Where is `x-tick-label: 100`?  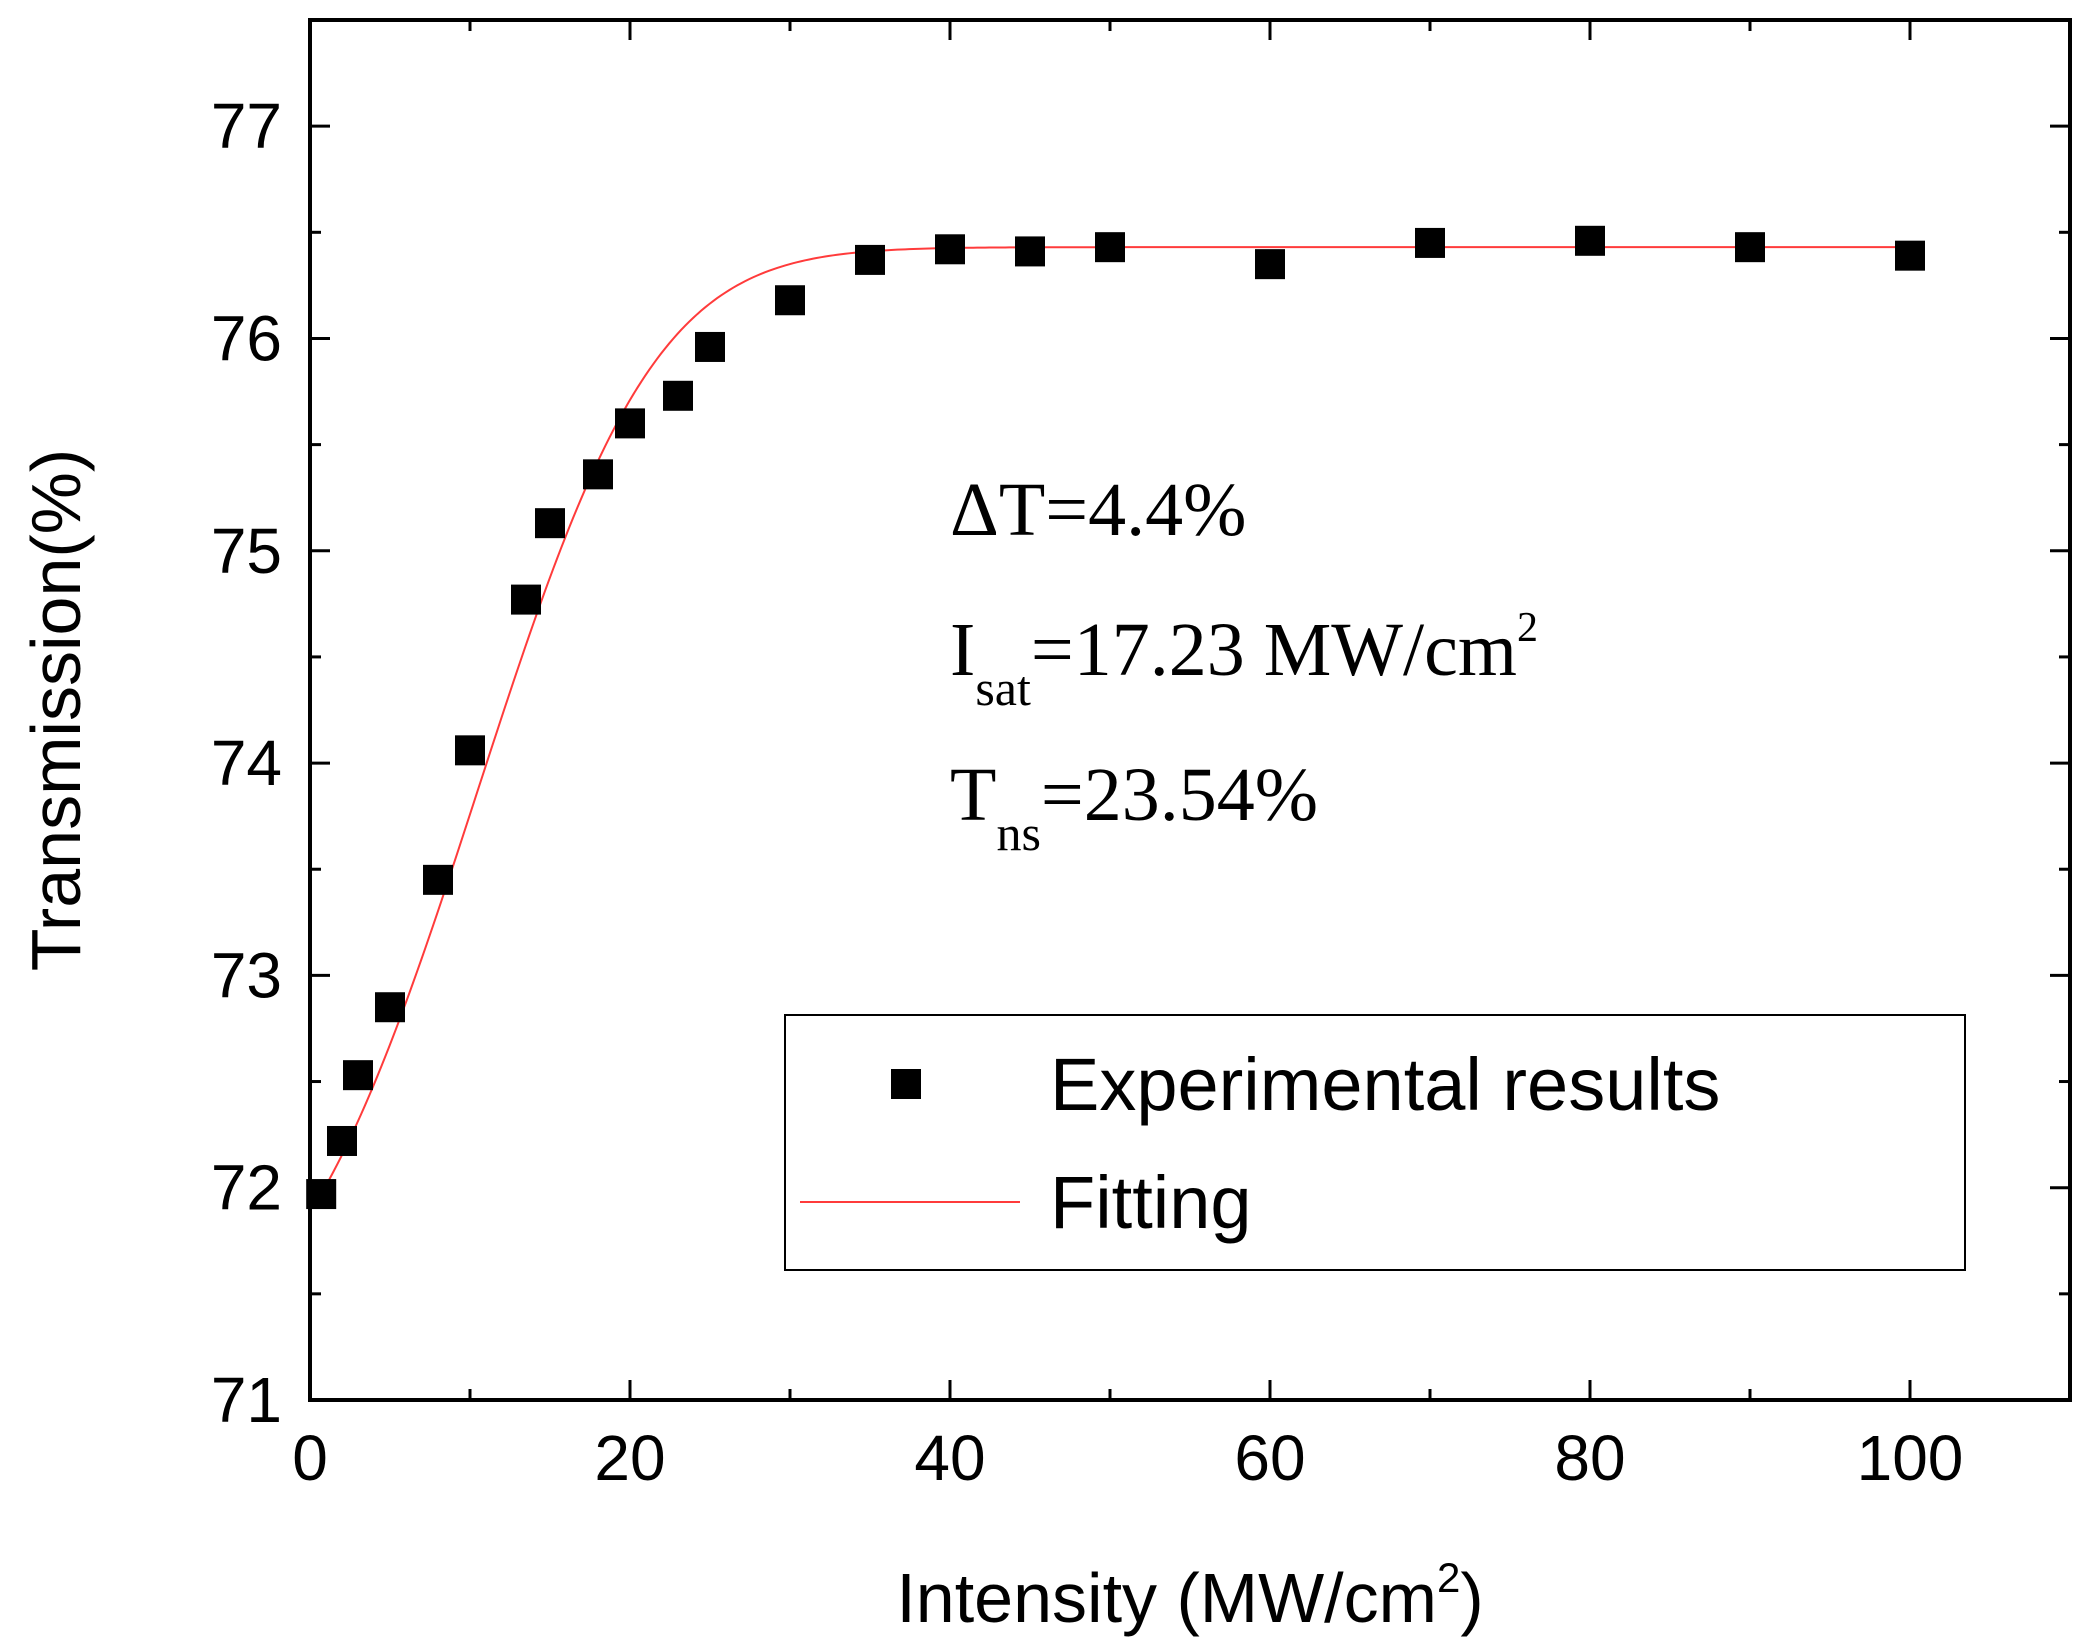
x-tick-label: 100 is located at coordinates (1910, 1458).